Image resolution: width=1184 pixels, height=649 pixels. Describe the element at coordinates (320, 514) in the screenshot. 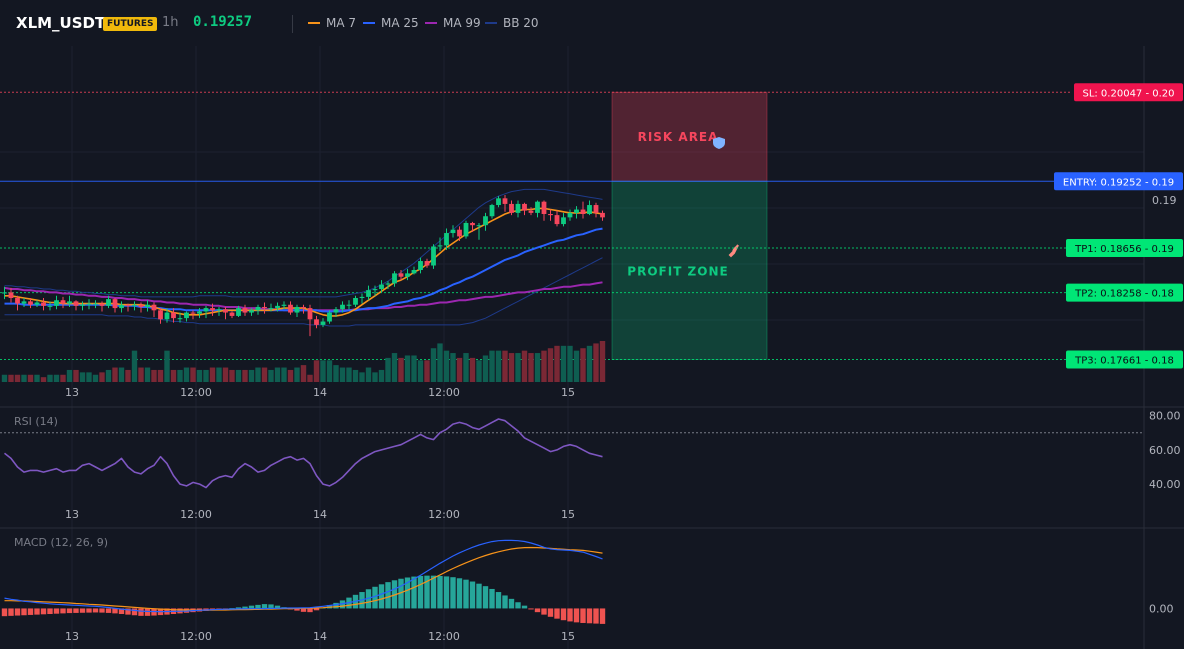

I see `time-axis-label: 14` at that location.